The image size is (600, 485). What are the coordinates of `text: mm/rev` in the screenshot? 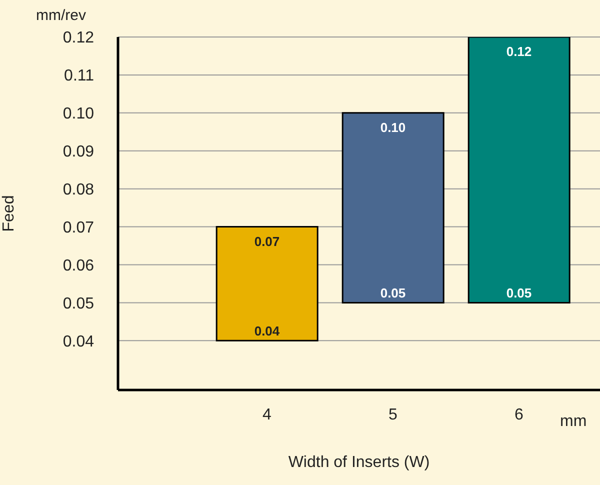 It's located at (61, 15).